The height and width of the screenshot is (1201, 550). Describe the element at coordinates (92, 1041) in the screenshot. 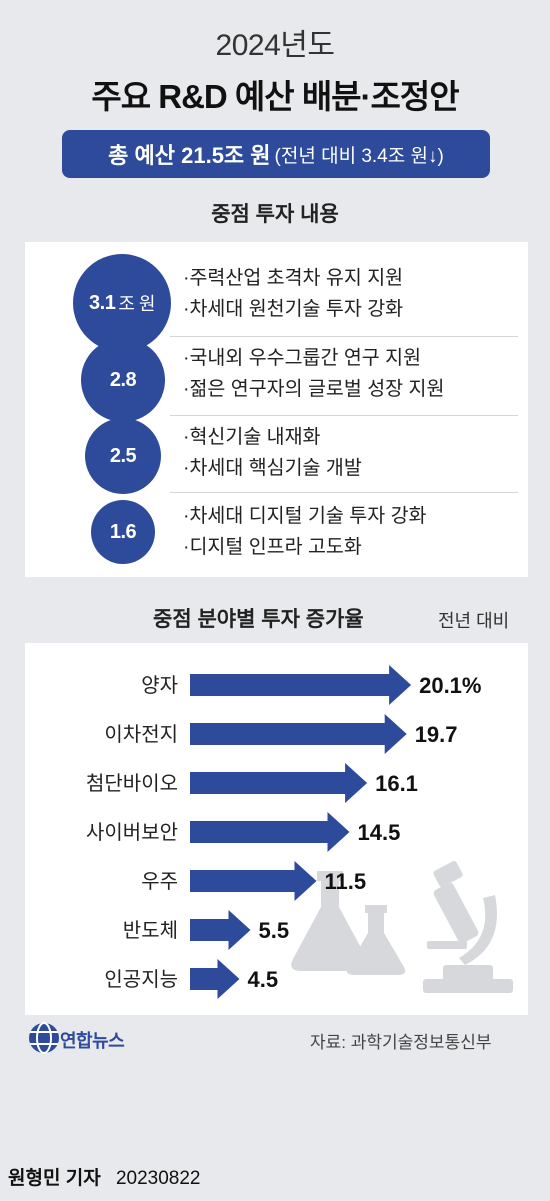

I see `logo-text: 연합뉴스` at that location.